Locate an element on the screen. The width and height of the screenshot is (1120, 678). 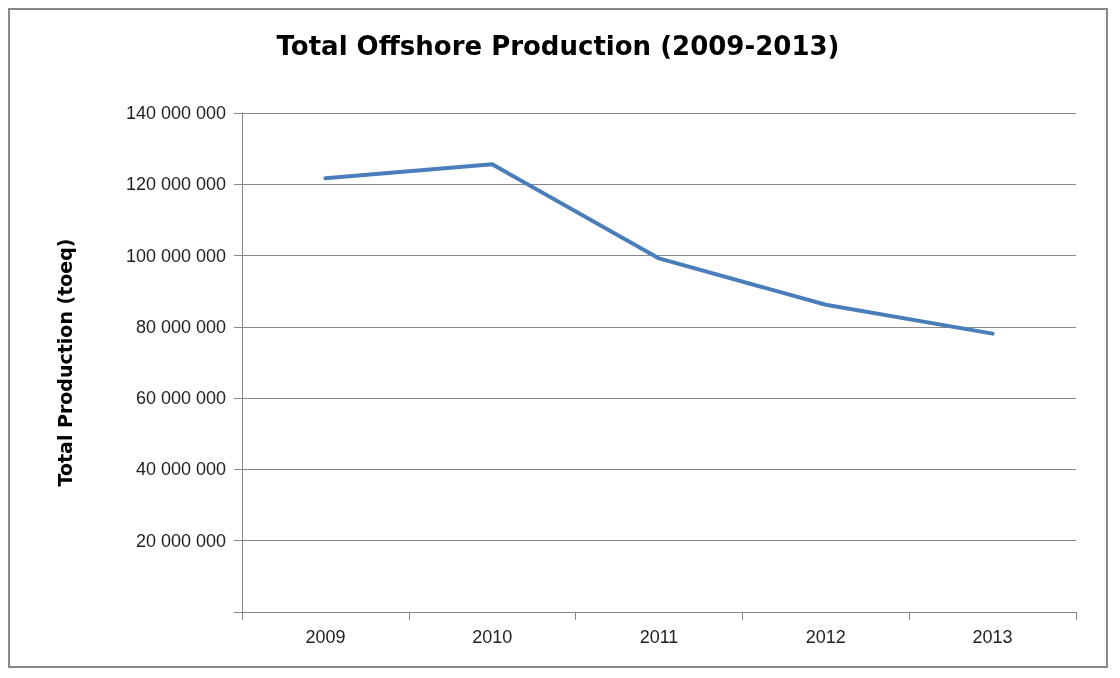
x-tick-label: 2013 is located at coordinates (992, 637).